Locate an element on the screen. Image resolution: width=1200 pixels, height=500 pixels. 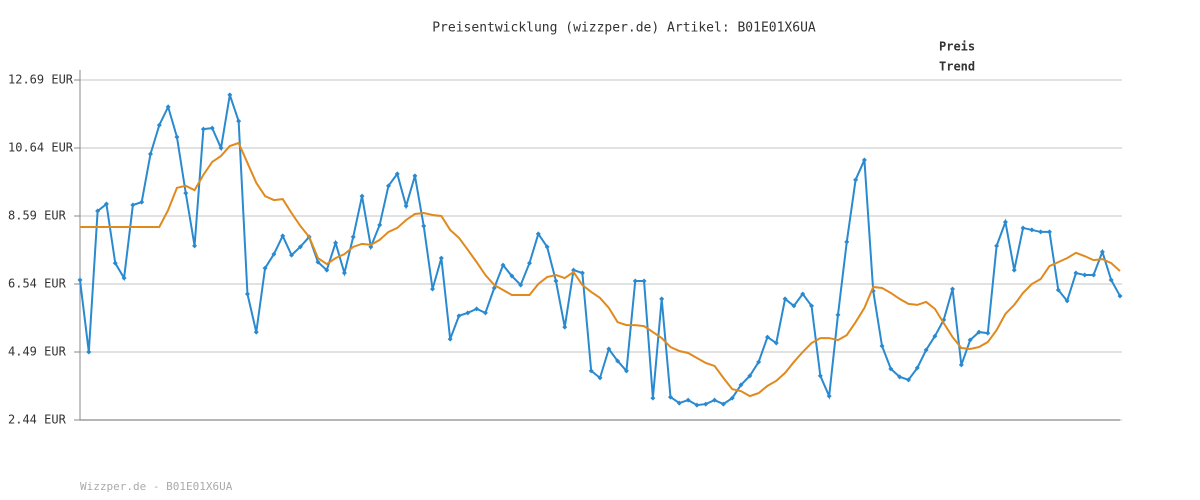
y-tick-label: 4.49 EUR is located at coordinates (37, 352).